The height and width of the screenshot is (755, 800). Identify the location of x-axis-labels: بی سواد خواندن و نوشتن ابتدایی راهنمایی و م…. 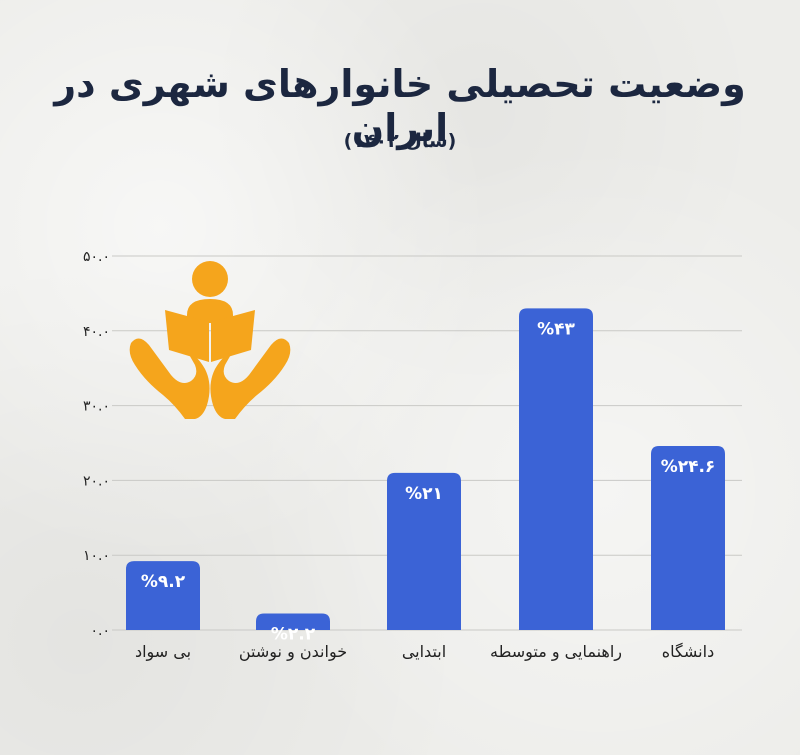
(424, 652).